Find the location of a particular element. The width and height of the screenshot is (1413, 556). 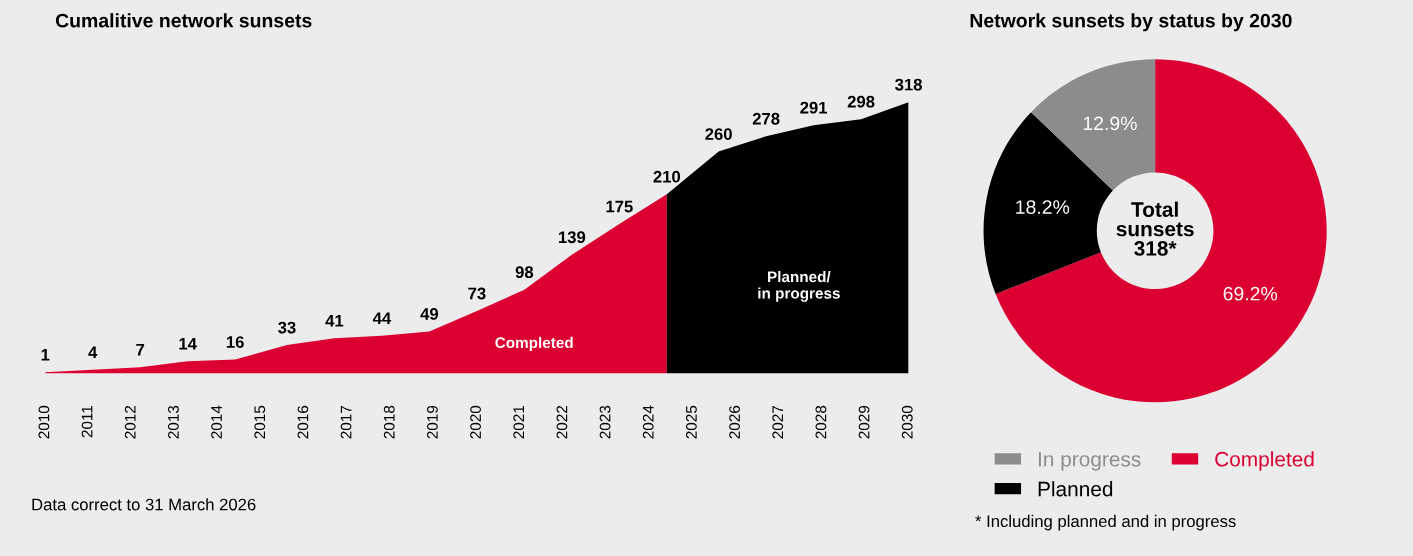

data-label: 73 is located at coordinates (477, 293).